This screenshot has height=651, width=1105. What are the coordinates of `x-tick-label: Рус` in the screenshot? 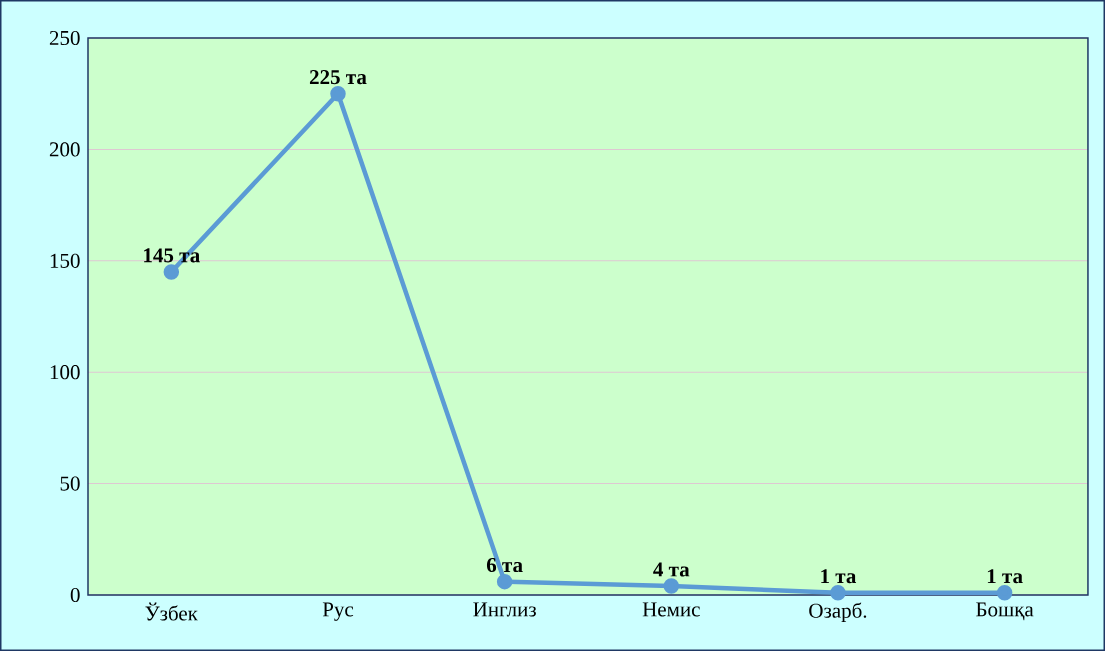 It's located at (338, 611).